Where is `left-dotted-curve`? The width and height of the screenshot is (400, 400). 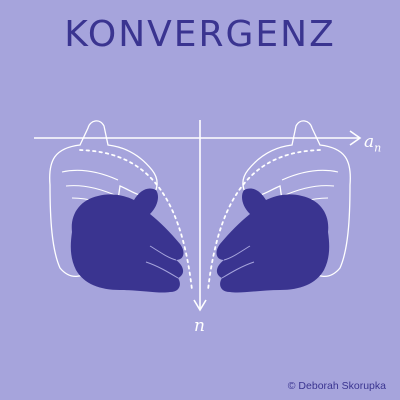 left-dotted-curve is located at coordinates (136, 220).